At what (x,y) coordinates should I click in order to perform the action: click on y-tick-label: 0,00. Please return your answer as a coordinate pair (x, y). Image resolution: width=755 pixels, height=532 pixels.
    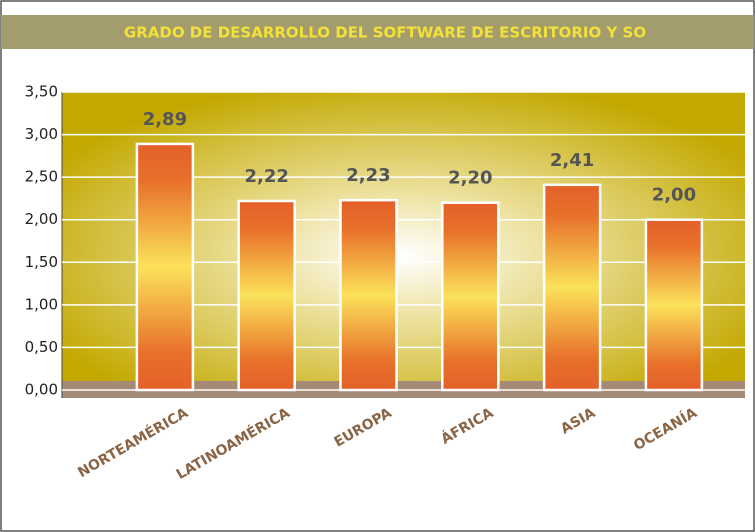
    Looking at the image, I should click on (41, 390).